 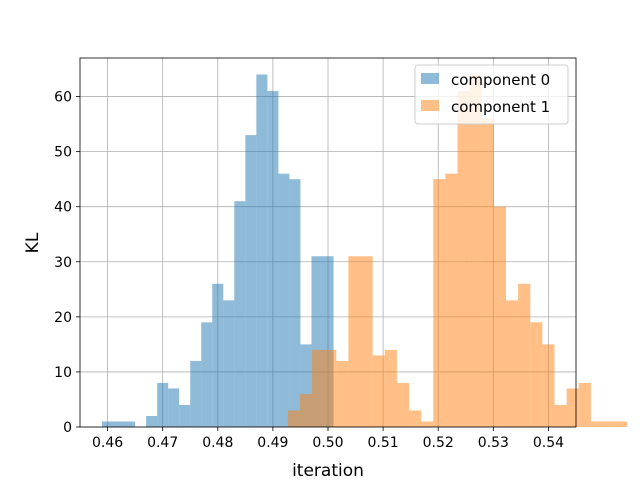 What do you see at coordinates (500, 80) in the screenshot?
I see `legend-label-component-0: component 0` at bounding box center [500, 80].